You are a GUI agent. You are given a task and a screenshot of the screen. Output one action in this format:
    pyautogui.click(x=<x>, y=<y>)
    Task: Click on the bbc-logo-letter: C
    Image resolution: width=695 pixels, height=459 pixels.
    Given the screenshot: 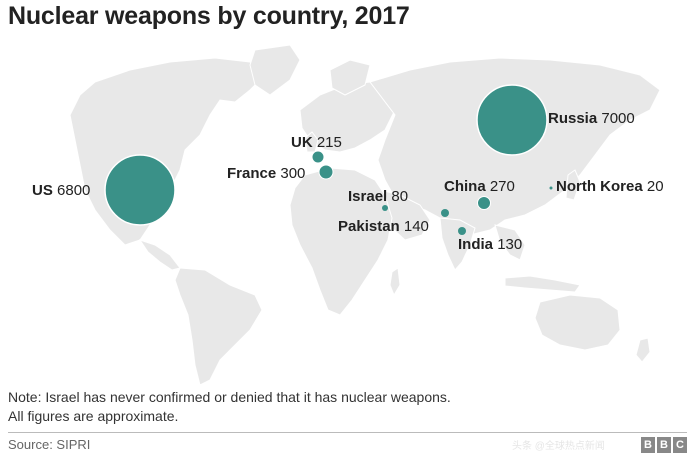 What is the action you would take?
    pyautogui.click(x=680, y=445)
    